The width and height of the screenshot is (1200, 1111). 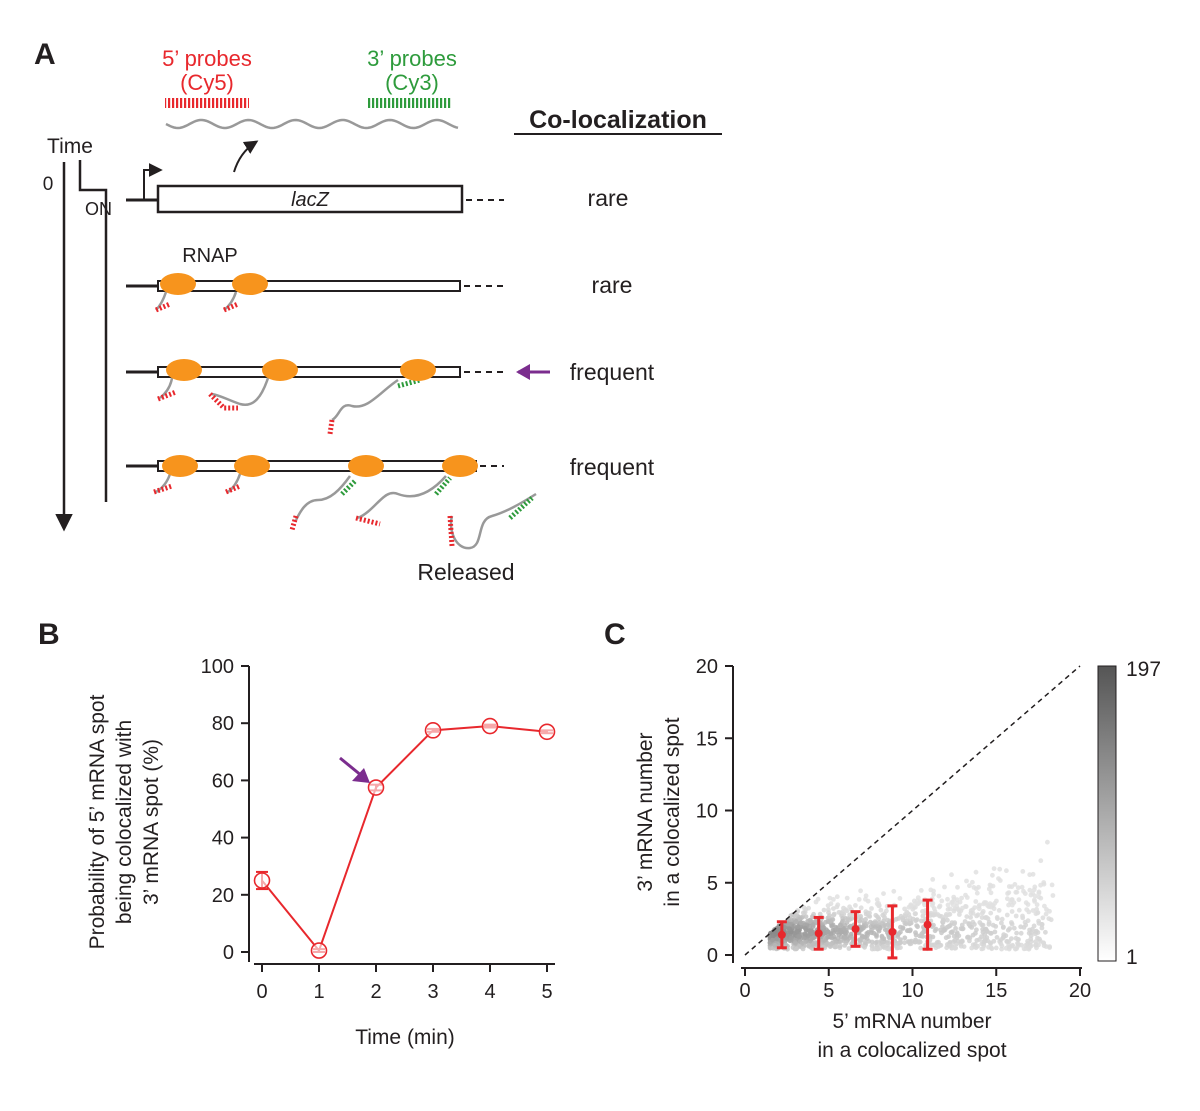 What do you see at coordinates (412, 58) in the screenshot?
I see `probe-3-label-line1: 3’ probes` at bounding box center [412, 58].